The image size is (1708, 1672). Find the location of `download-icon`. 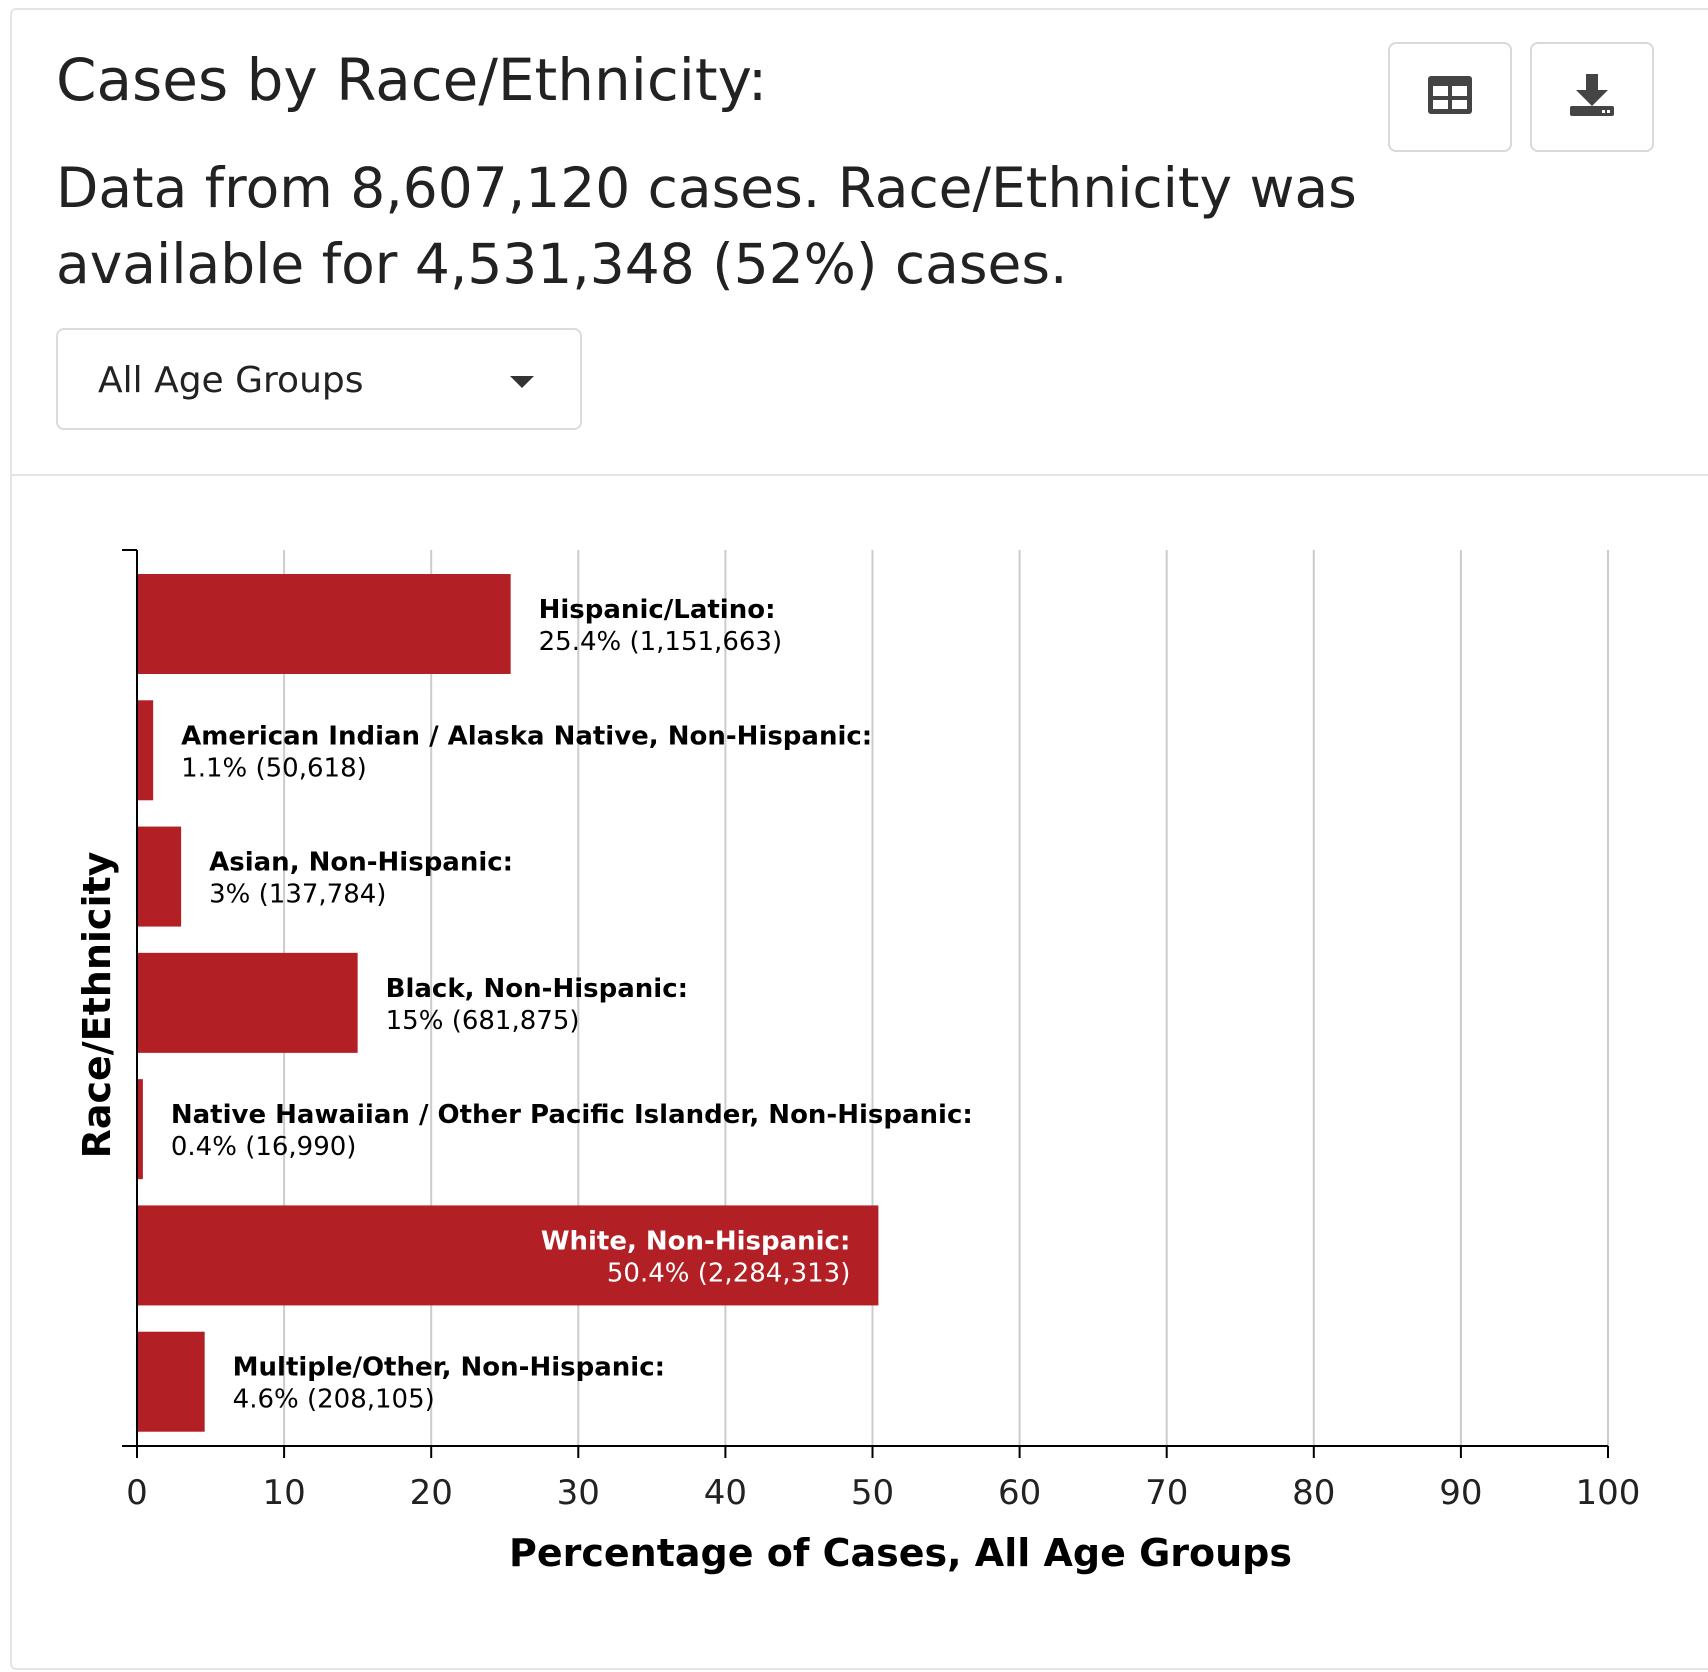

download-icon is located at coordinates (1592, 97).